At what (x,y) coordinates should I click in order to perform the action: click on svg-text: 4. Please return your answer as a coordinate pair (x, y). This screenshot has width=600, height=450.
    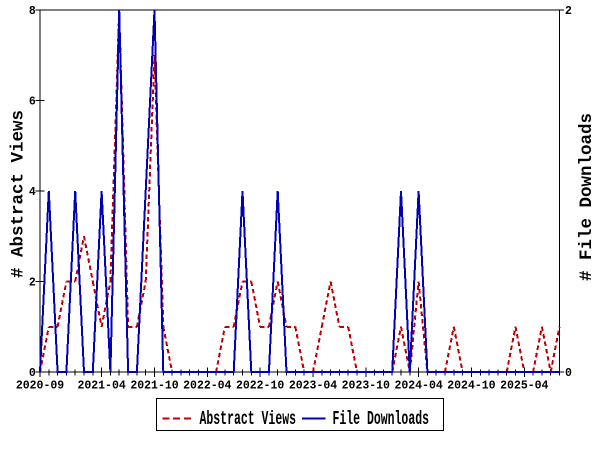
    Looking at the image, I should click on (32, 192).